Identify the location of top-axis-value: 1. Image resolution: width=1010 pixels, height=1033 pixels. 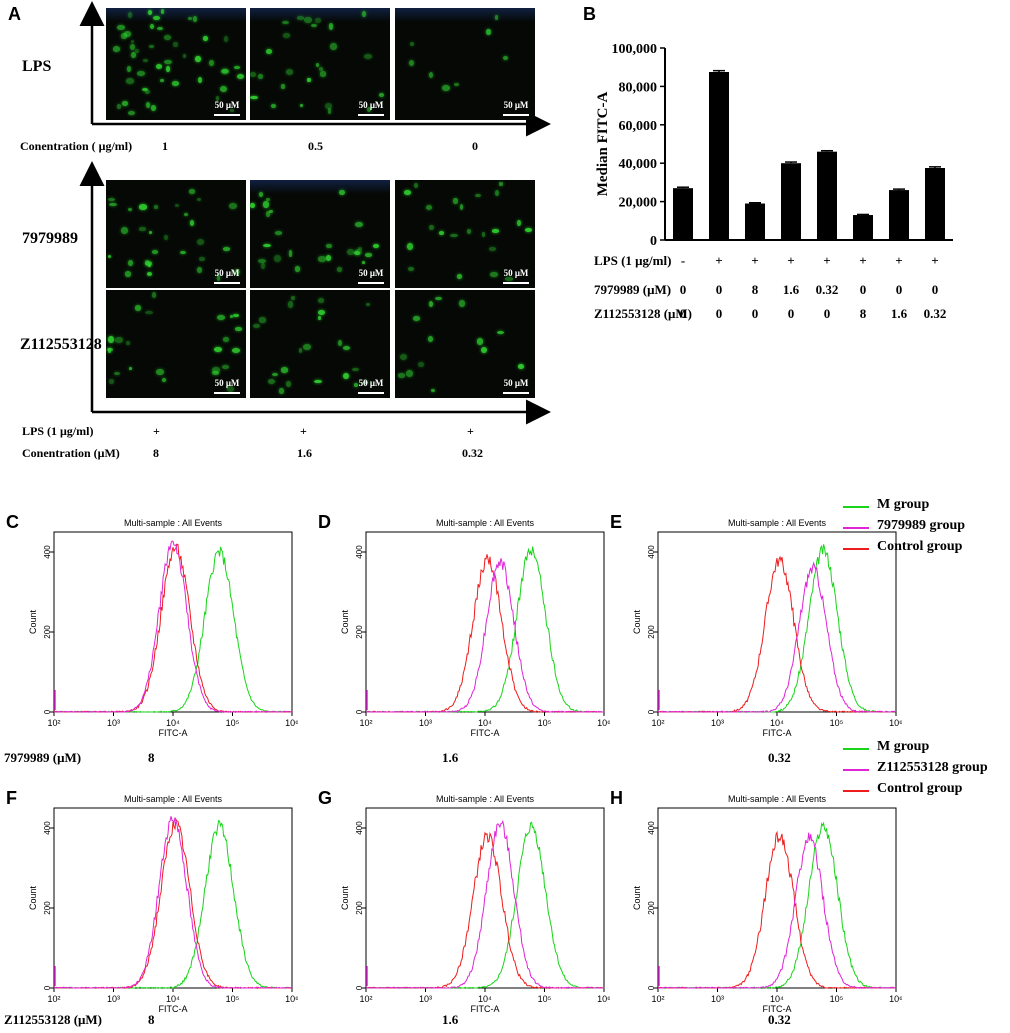
(165, 146).